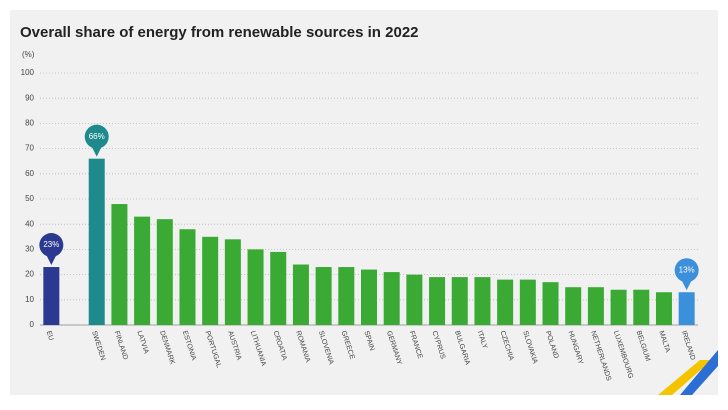 Image resolution: width=728 pixels, height=410 pixels. What do you see at coordinates (50, 335) in the screenshot?
I see `x-tick-label: EU` at bounding box center [50, 335].